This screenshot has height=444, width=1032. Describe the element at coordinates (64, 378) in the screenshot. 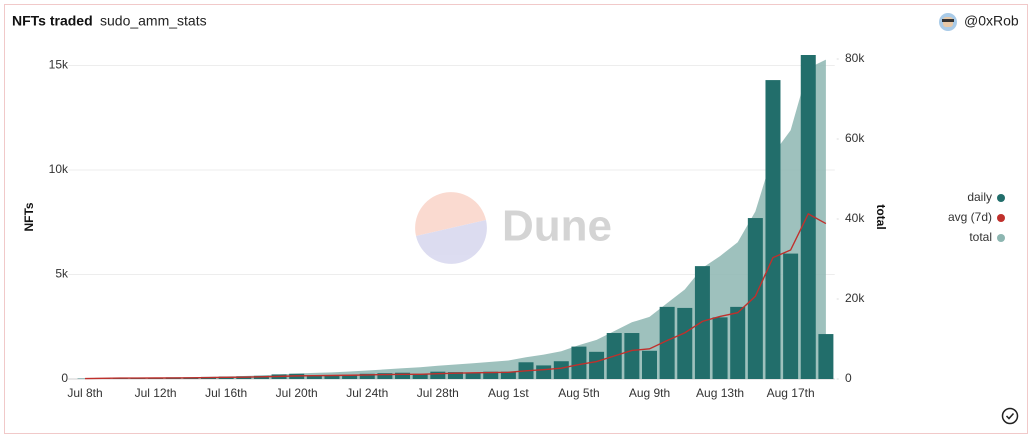

I see `y-tick-label: 0` at that location.